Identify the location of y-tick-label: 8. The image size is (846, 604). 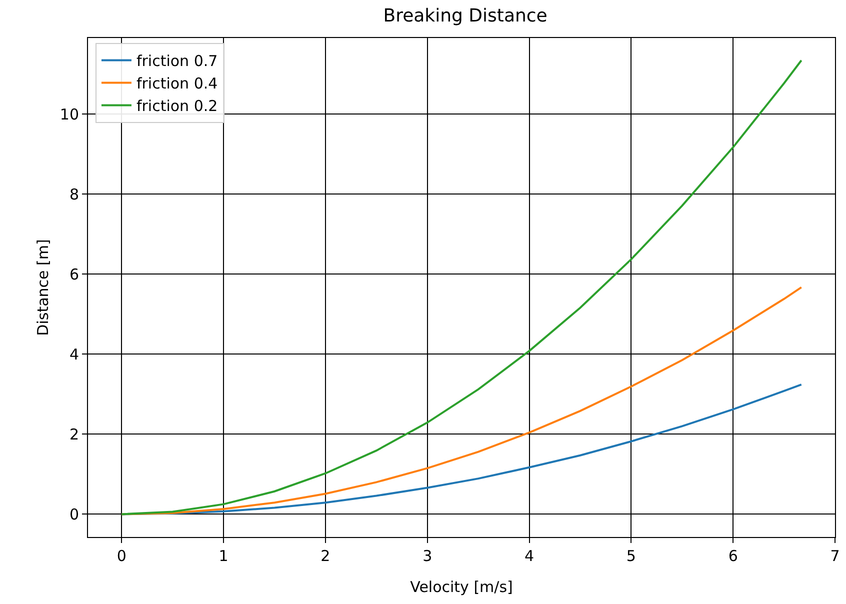
(74, 194).